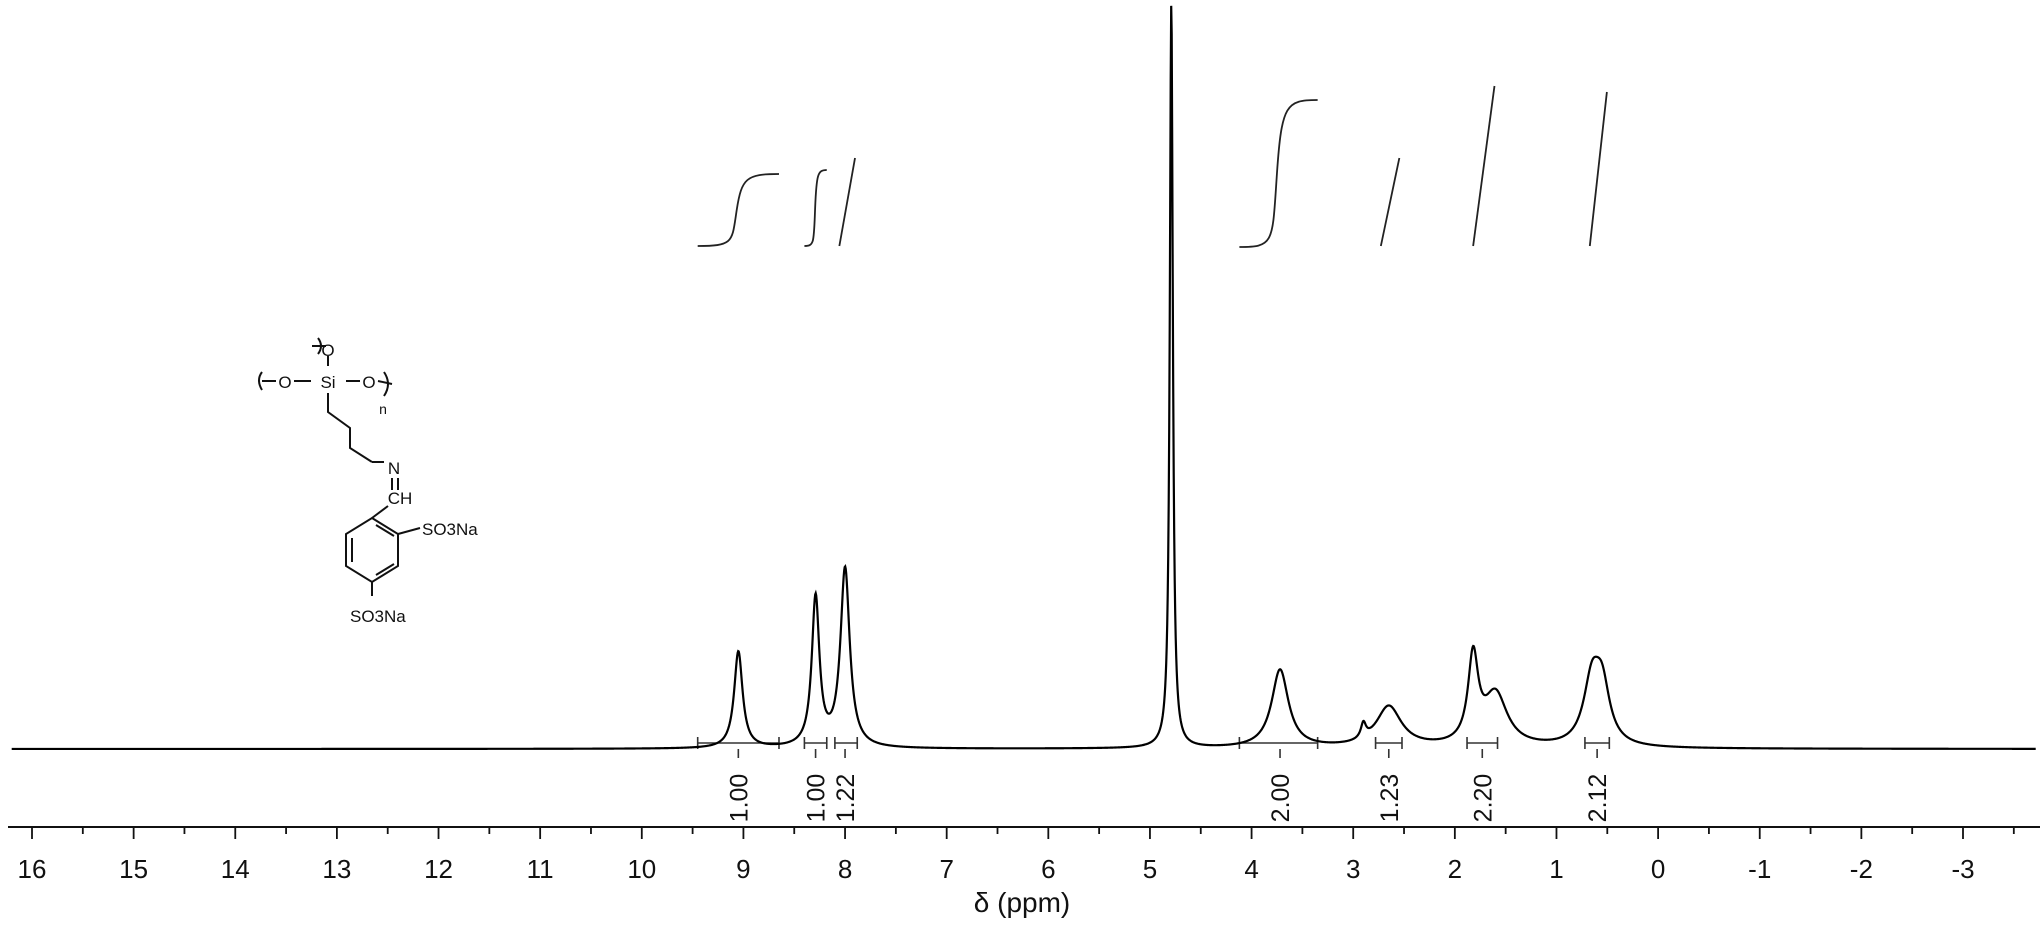 The width and height of the screenshot is (2043, 927). Describe the element at coordinates (540, 869) in the screenshot. I see `x-tick-label: 11` at that location.